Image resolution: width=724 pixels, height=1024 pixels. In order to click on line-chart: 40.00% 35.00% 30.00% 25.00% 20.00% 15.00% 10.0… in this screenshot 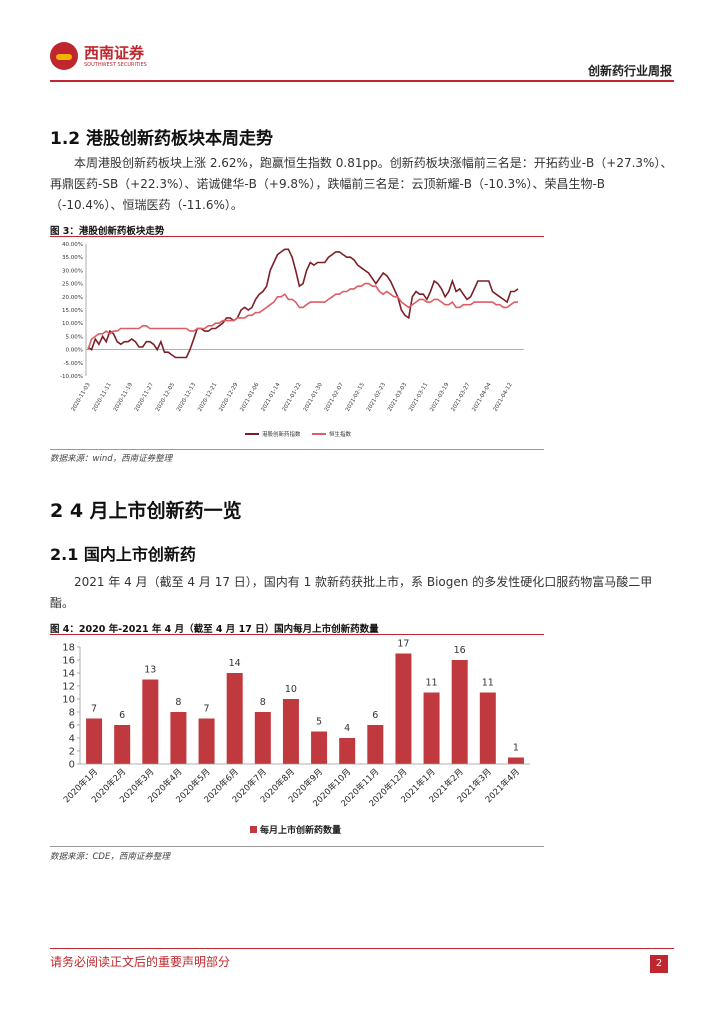, I will do `click(292, 340)`.